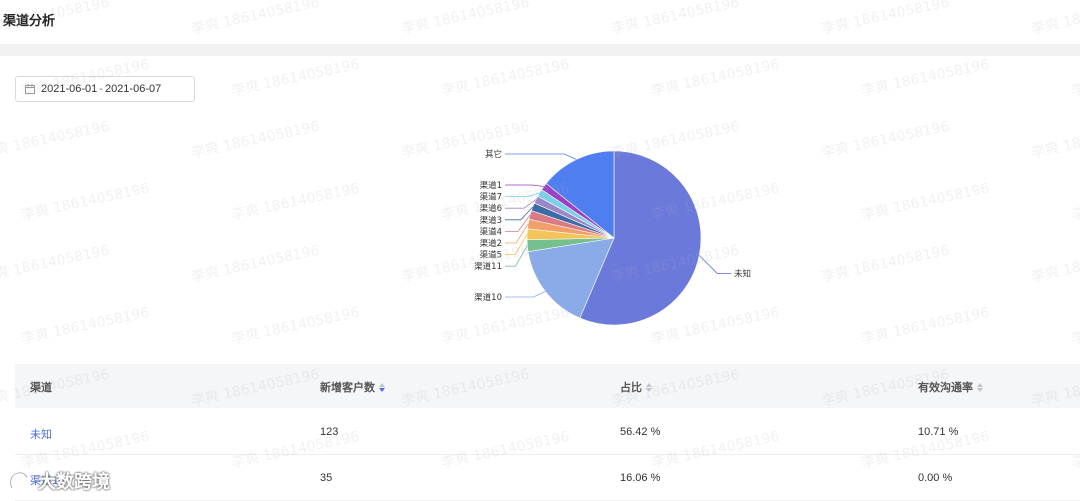 This screenshot has width=1080, height=501. What do you see at coordinates (540, 22) in the screenshot?
I see `page-header: 渠道分析` at bounding box center [540, 22].